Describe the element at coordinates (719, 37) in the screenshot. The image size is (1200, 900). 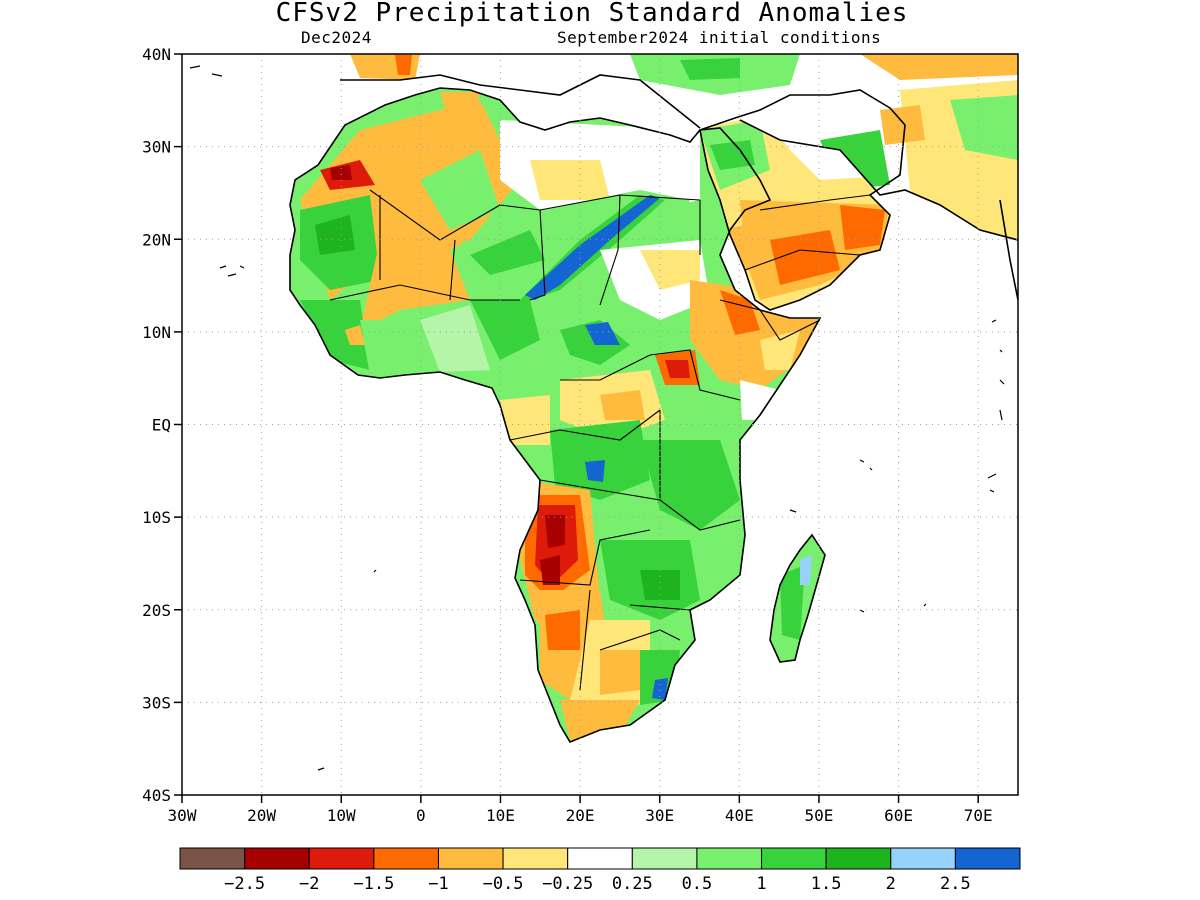
I see `initial-conditions-label: September2024 initial conditions` at that location.